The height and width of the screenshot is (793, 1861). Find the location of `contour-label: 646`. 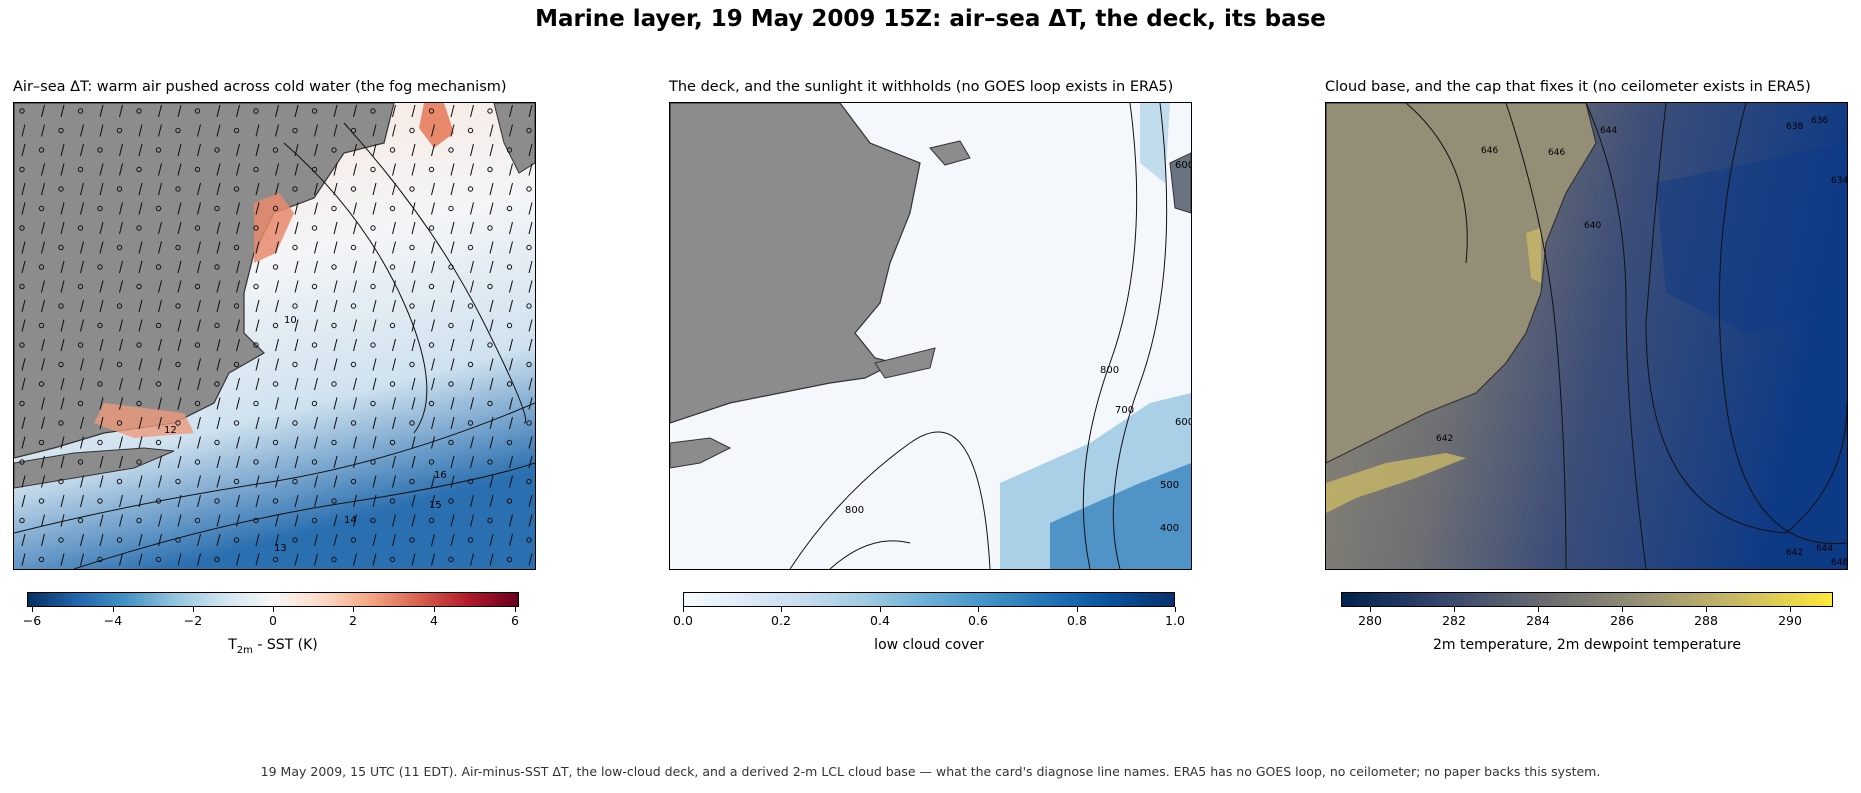

contour-label: 646 is located at coordinates (1556, 153).